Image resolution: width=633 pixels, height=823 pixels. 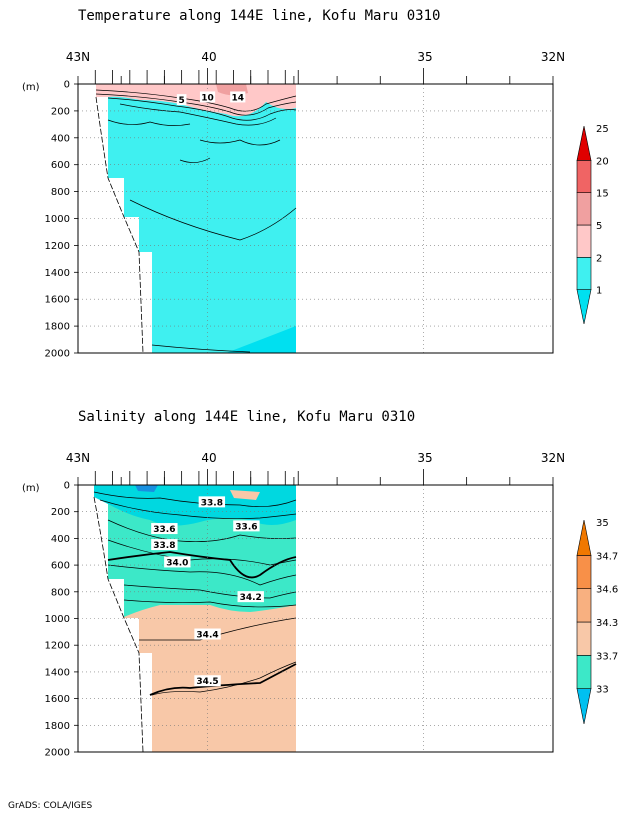 What do you see at coordinates (60, 566) in the screenshot?
I see `sal-ytick-label: 600` at bounding box center [60, 566].